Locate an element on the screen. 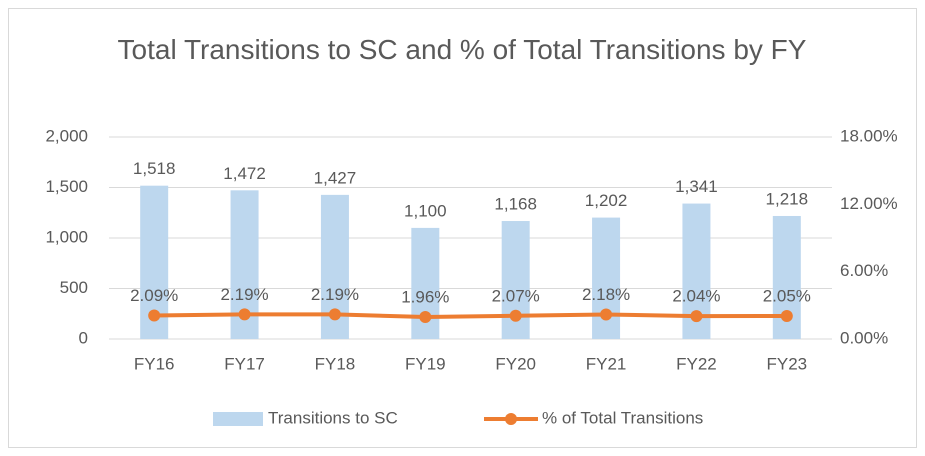 The image size is (925, 456). x-tick-label: FY21 is located at coordinates (606, 363).